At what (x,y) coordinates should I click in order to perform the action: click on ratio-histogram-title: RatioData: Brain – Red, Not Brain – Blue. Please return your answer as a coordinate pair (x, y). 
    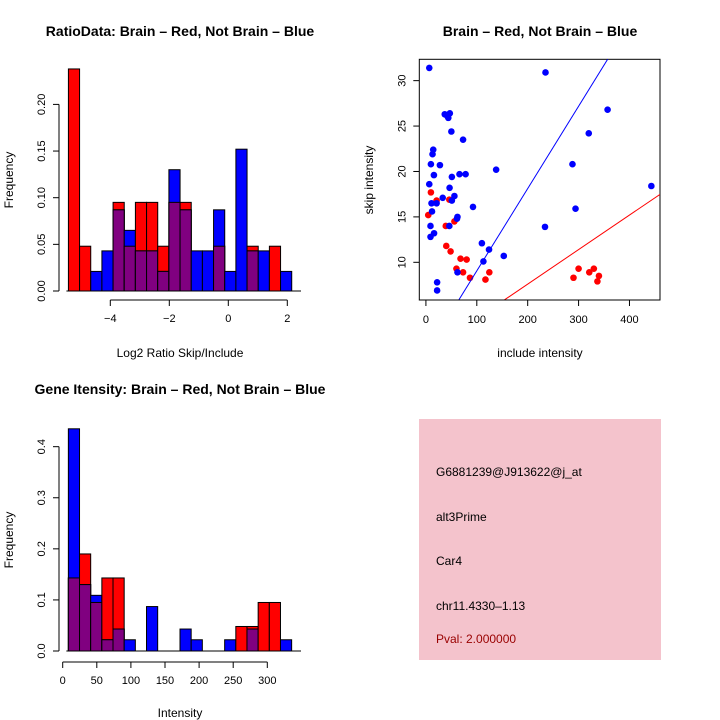
    Looking at the image, I should click on (180, 31).